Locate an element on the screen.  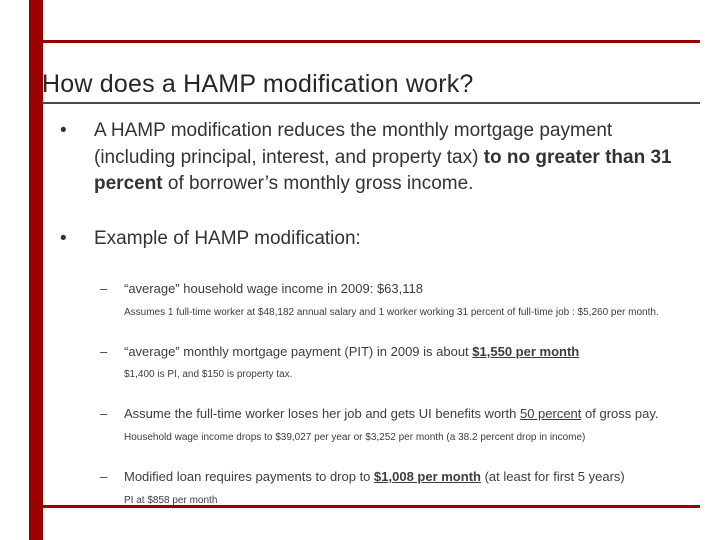
sub-item-text-post: of gross pay. is located at coordinates (620, 414).